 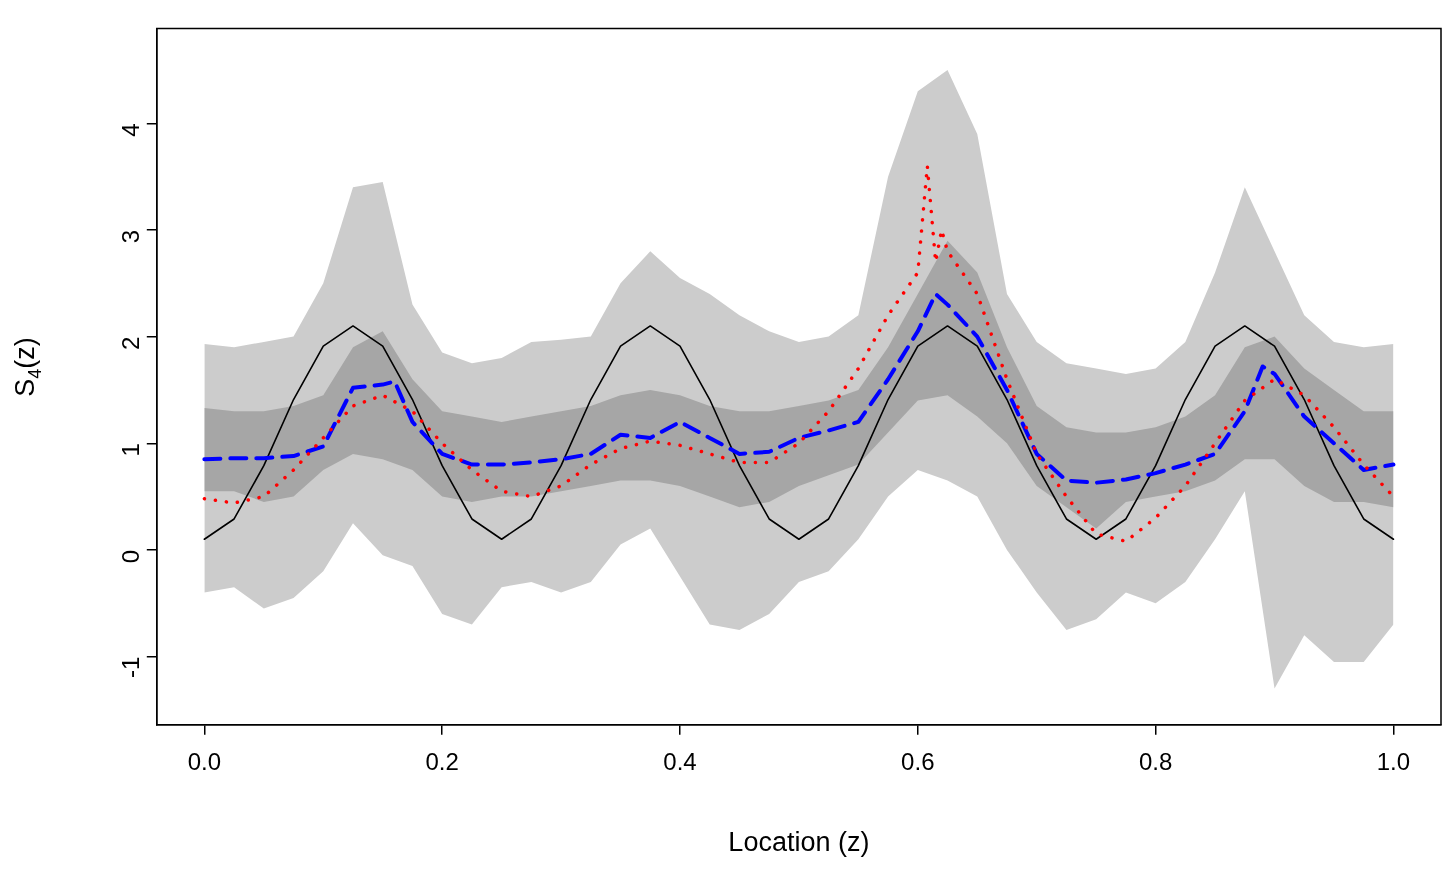 I want to click on x-axis-title: Location (z), so click(x=799, y=842).